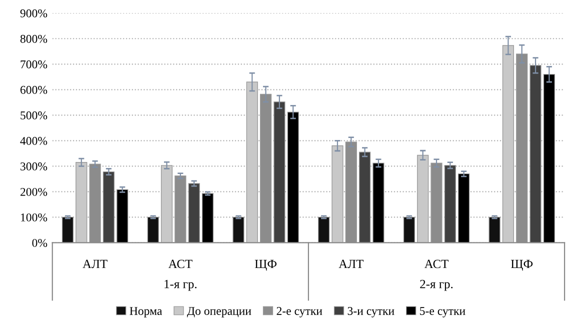  Describe the element at coordinates (180, 285) in the screenshot. I see `text: 1-я гр.` at that location.